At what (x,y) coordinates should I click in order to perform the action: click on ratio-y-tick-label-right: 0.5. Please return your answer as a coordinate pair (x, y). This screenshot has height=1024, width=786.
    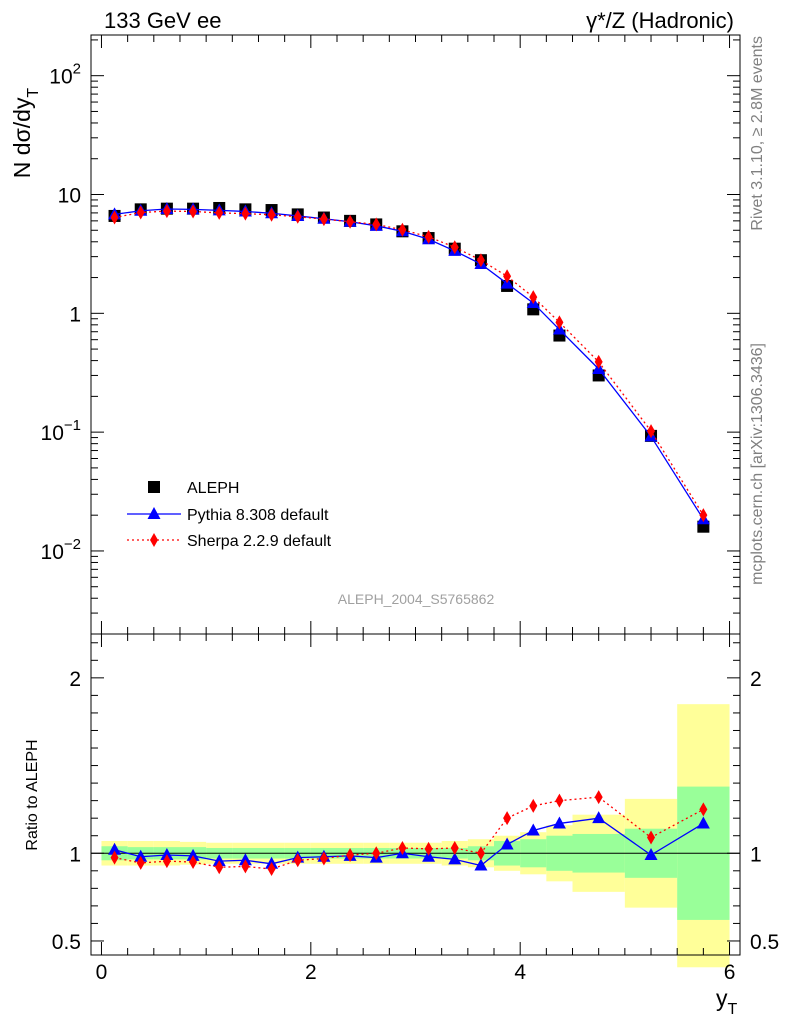
    Looking at the image, I should click on (764, 942).